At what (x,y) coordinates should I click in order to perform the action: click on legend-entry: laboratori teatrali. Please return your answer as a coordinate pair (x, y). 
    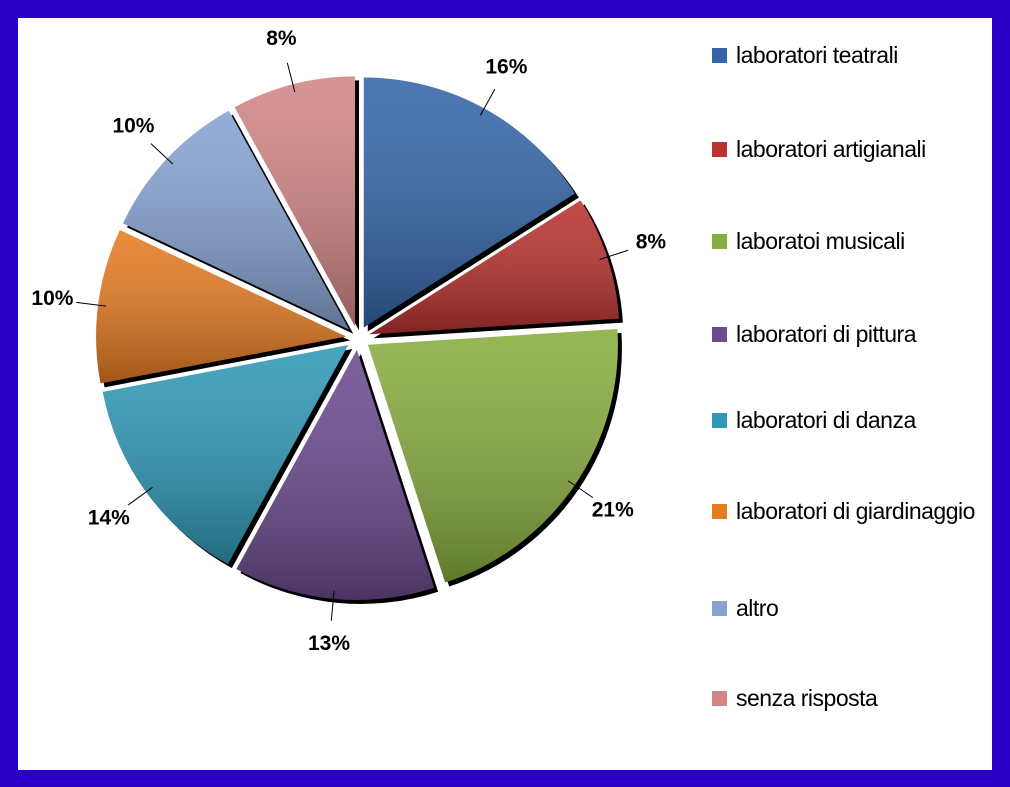
    Looking at the image, I should click on (860, 55).